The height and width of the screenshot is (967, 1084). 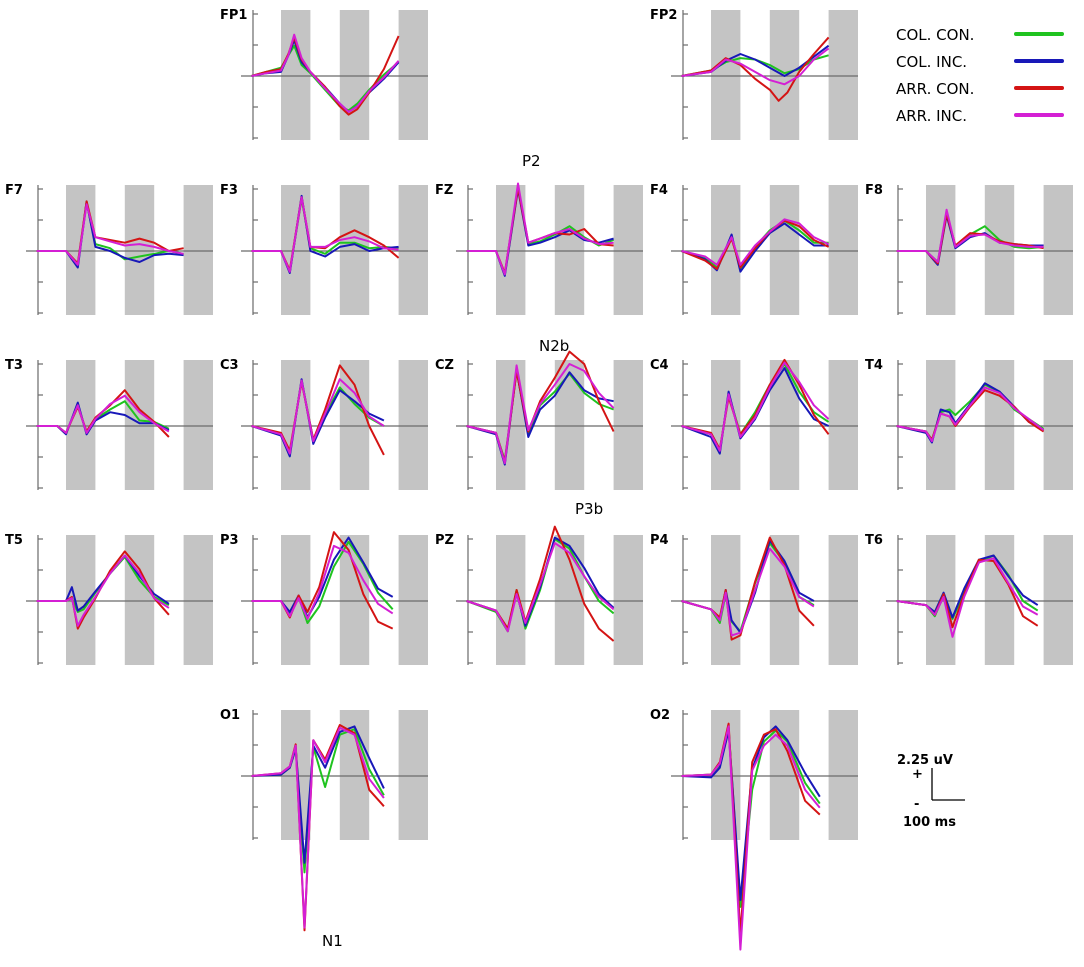 I want to click on component-label-n2b: N2b, so click(x=554, y=346).